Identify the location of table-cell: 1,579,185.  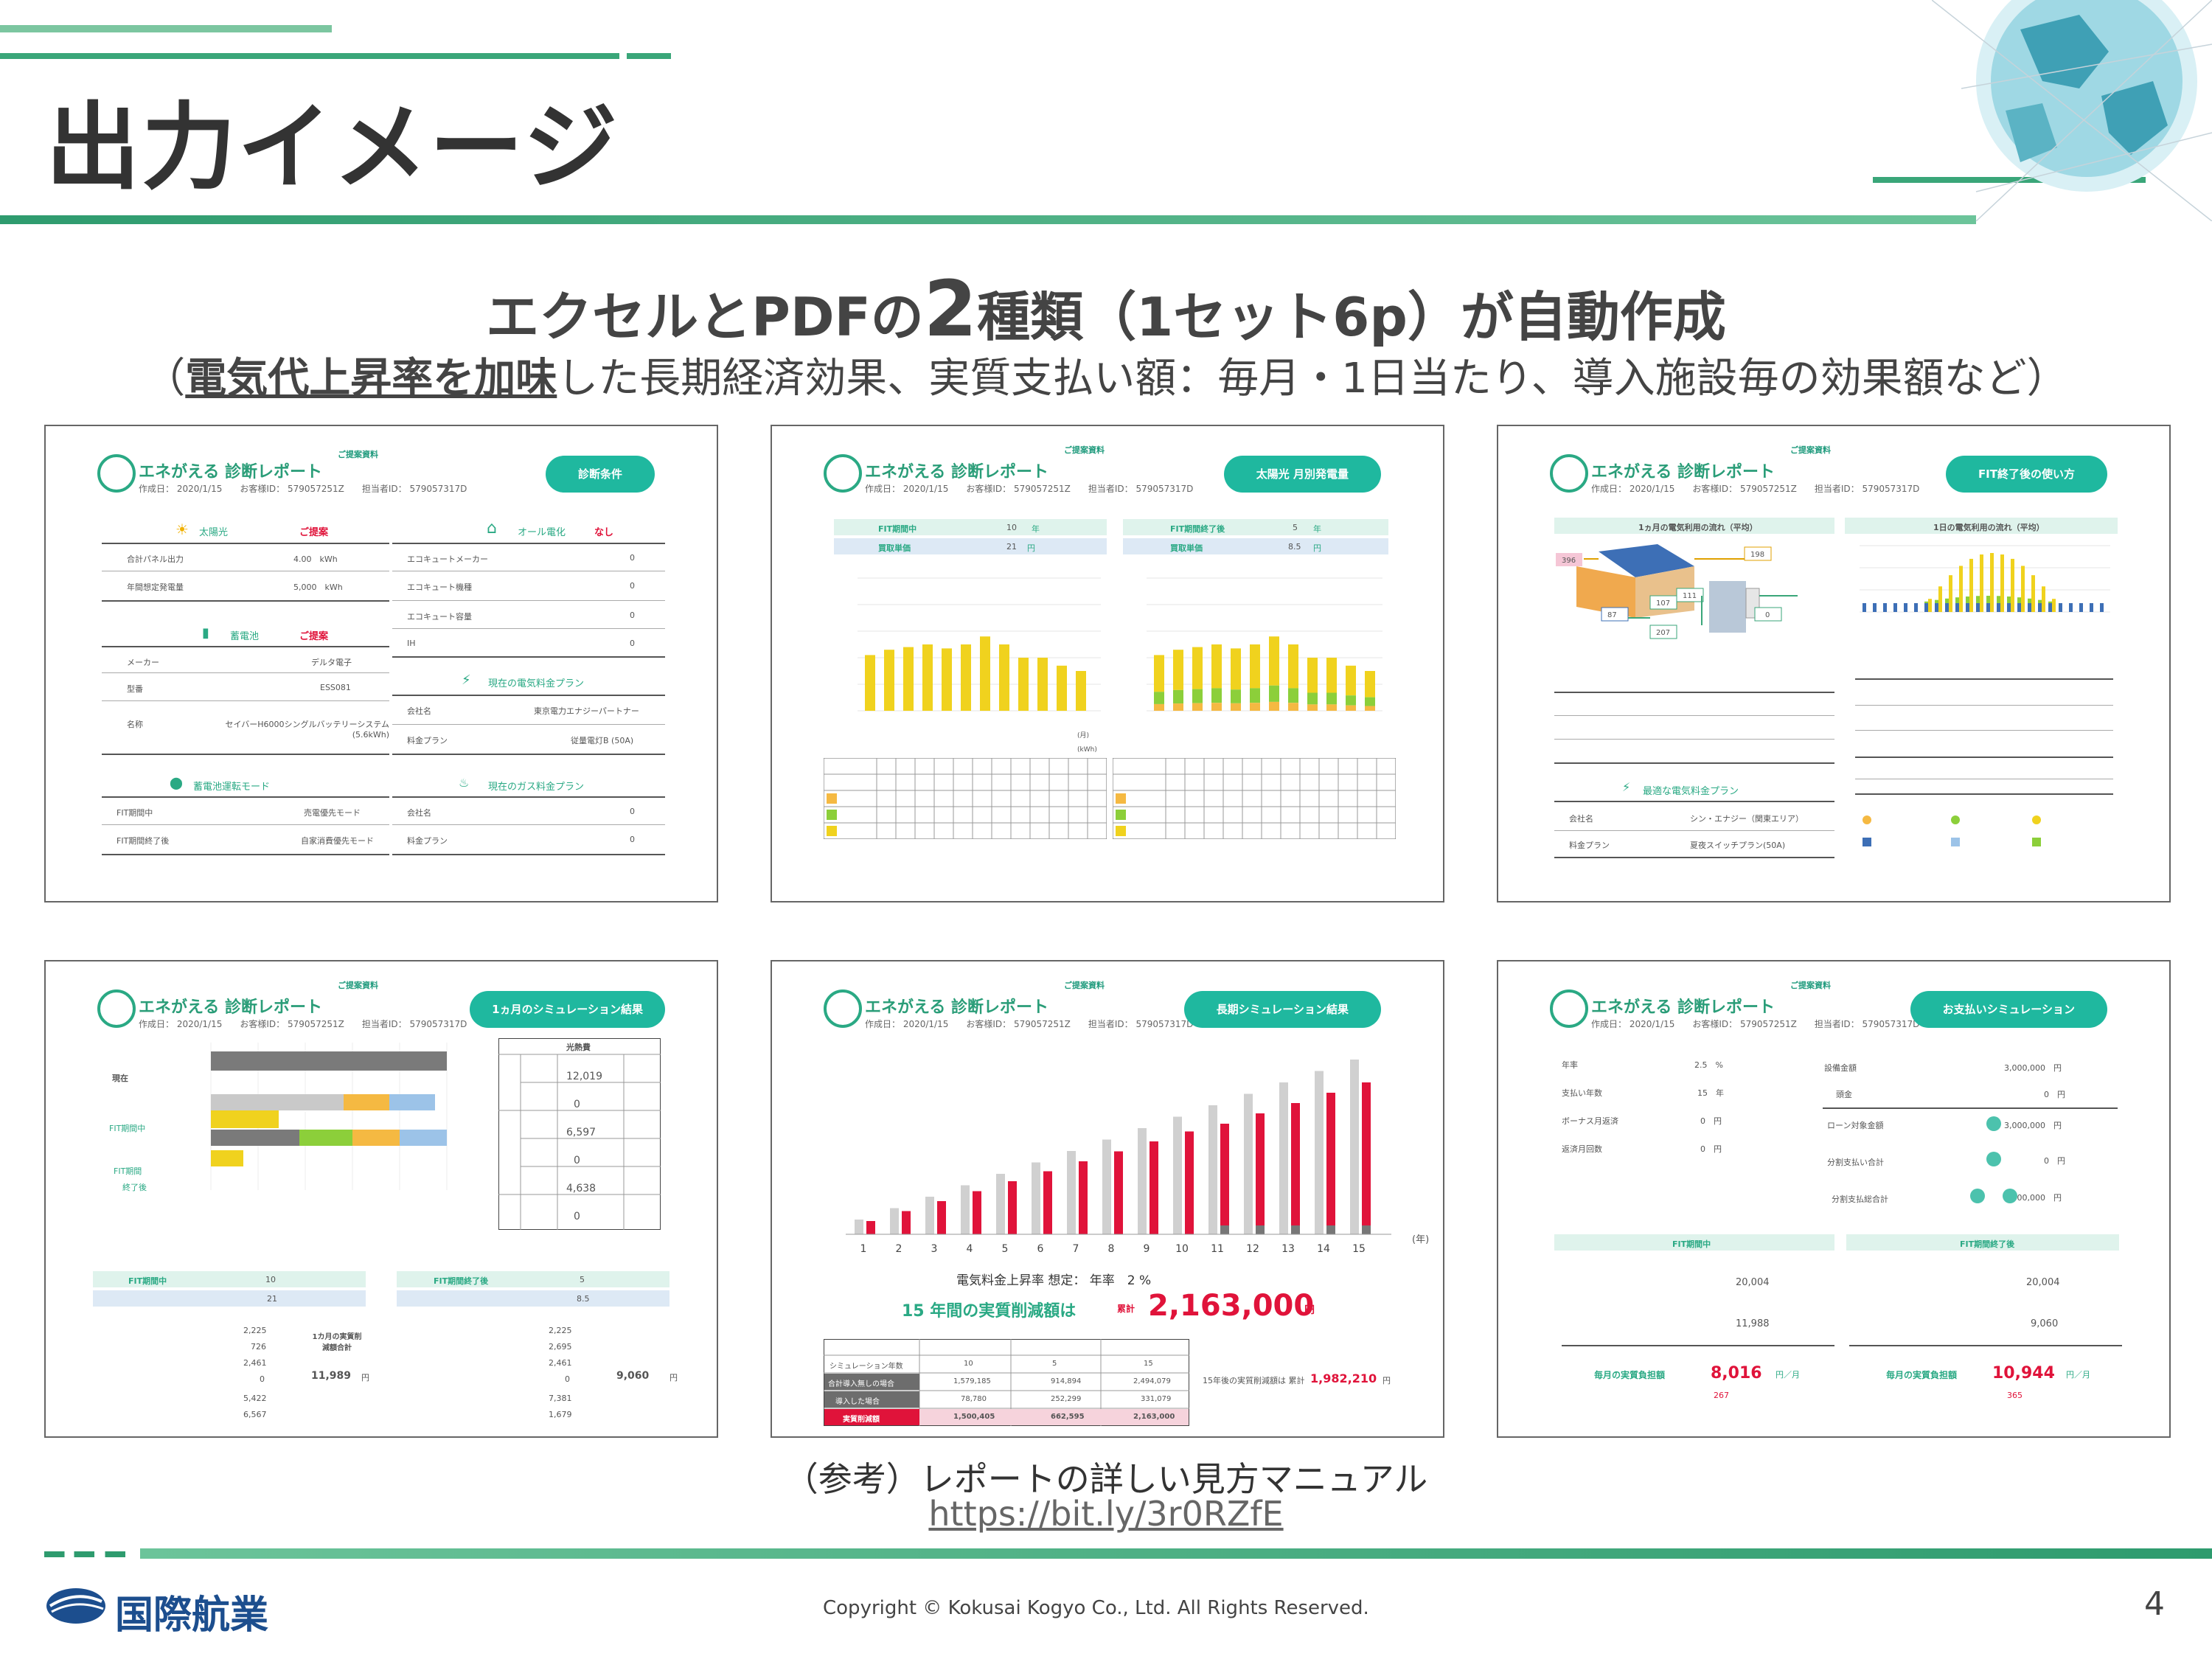
(972, 1381).